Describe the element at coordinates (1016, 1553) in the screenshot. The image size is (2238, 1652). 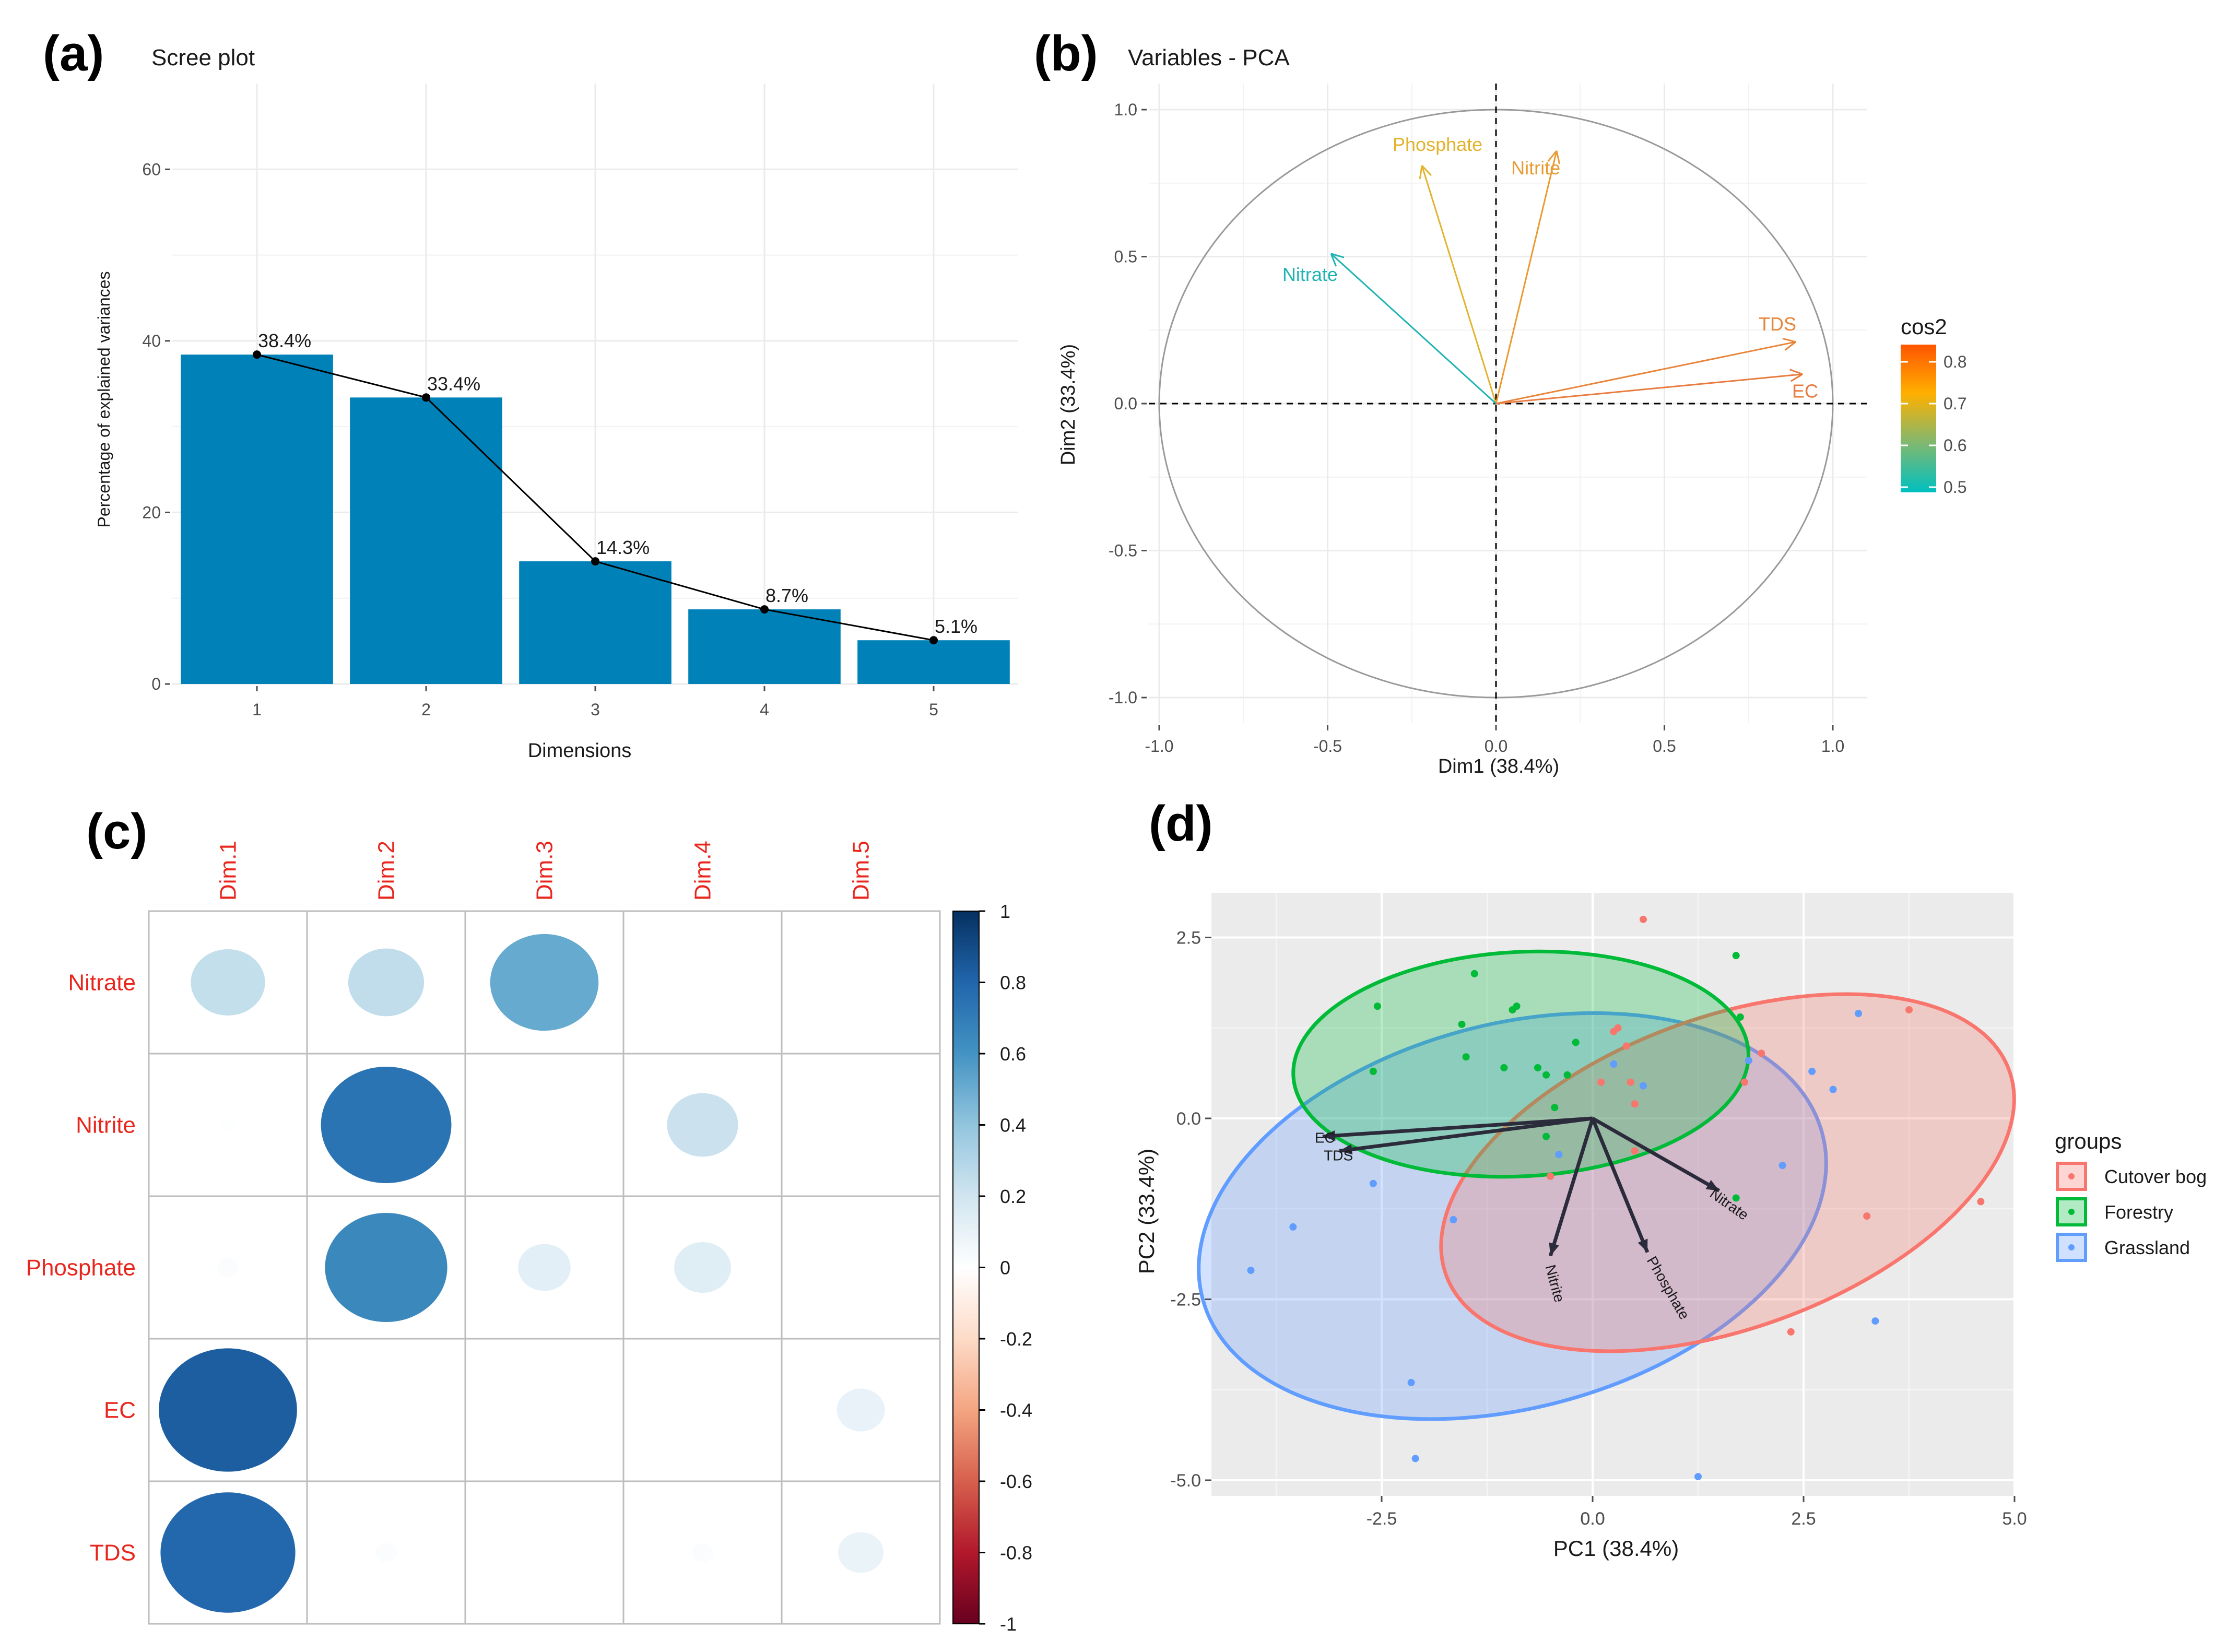
I see `corr-colorbar-label: -0.8` at that location.